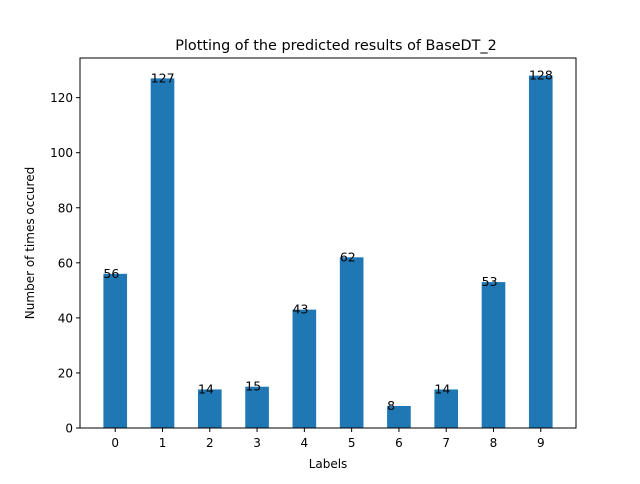 The height and width of the screenshot is (484, 640). I want to click on y-tick-label-60: 60, so click(65, 263).